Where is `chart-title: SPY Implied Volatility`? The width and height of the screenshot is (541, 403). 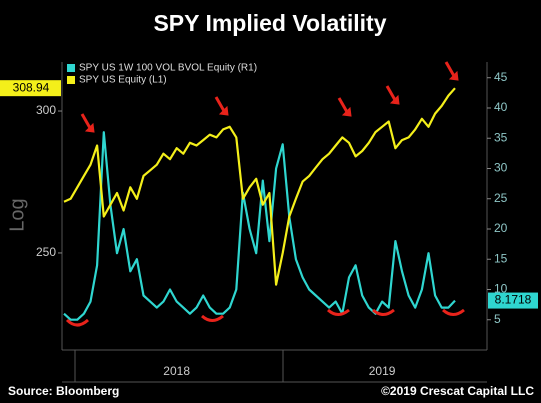
chart-title: SPY Implied Volatility is located at coordinates (269, 23).